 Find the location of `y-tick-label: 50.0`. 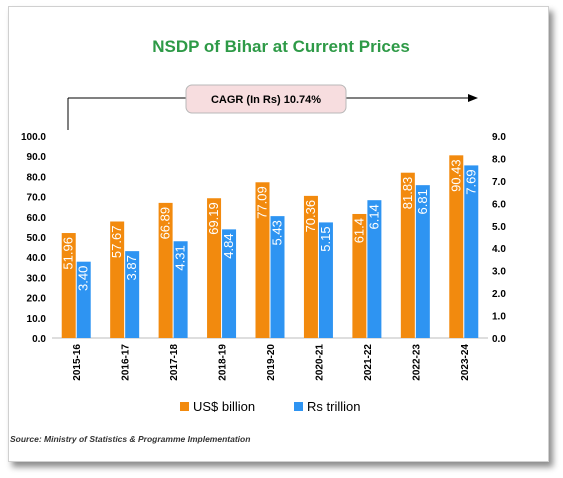

y-tick-label: 50.0 is located at coordinates (37, 238).